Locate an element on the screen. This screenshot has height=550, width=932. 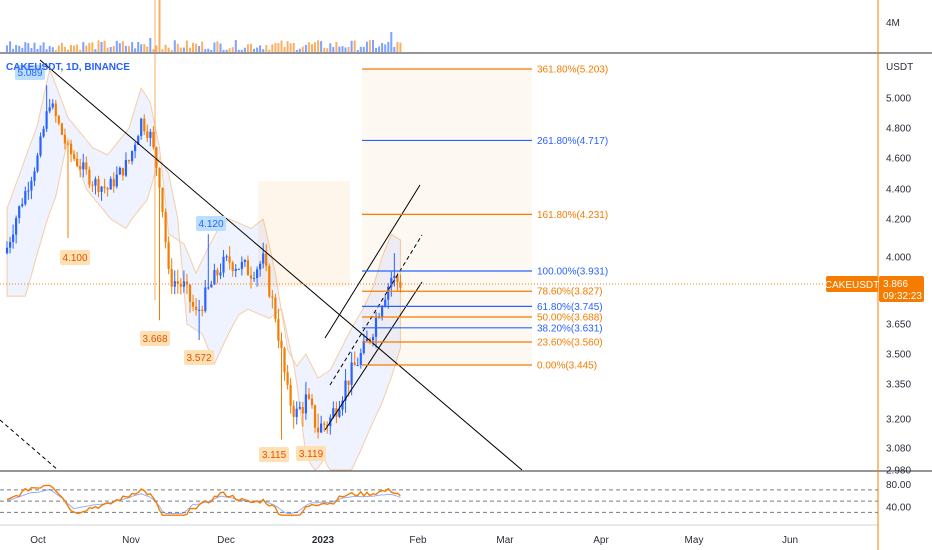
time-tick-label: Oct is located at coordinates (38, 540).